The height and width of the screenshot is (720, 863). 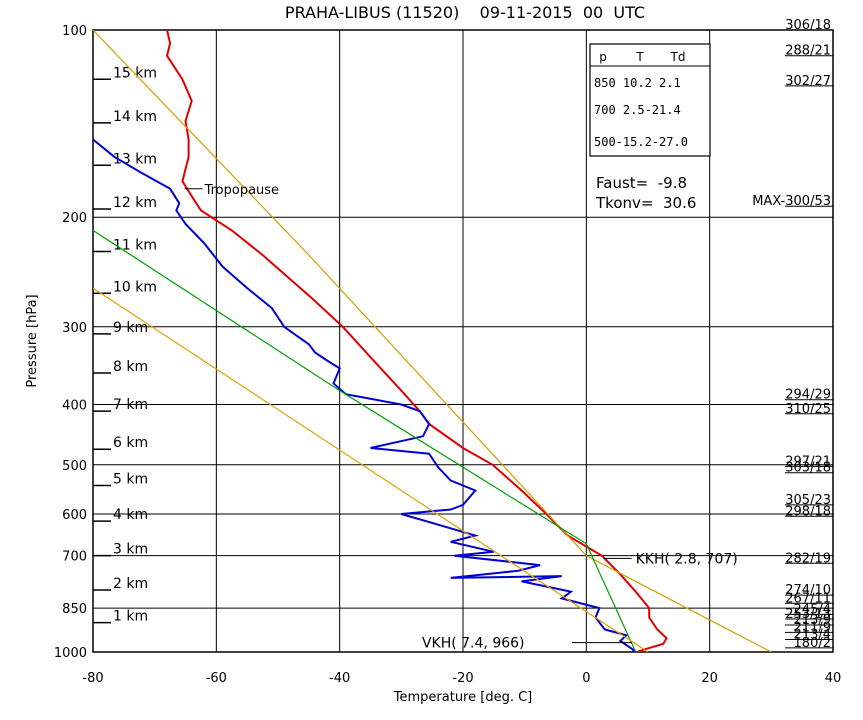 I want to click on y-tick-label: 850, so click(x=74, y=609).